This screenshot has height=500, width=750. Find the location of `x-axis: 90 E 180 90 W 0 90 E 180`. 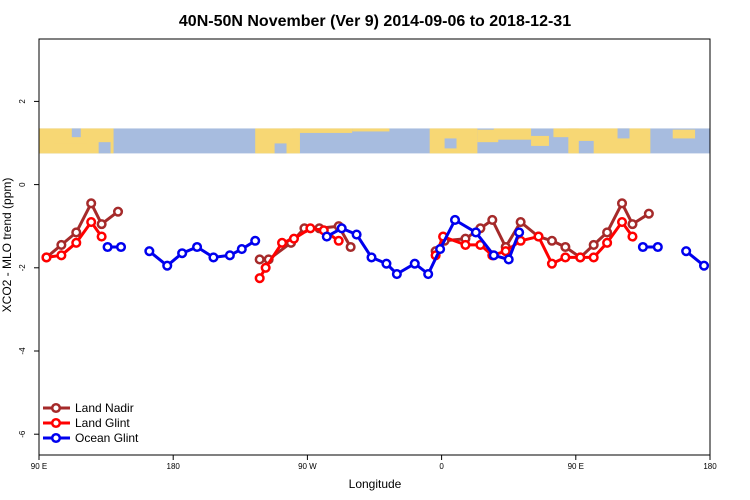

x-axis: 90 E 180 90 W 0 90 E 180 is located at coordinates (374, 463).